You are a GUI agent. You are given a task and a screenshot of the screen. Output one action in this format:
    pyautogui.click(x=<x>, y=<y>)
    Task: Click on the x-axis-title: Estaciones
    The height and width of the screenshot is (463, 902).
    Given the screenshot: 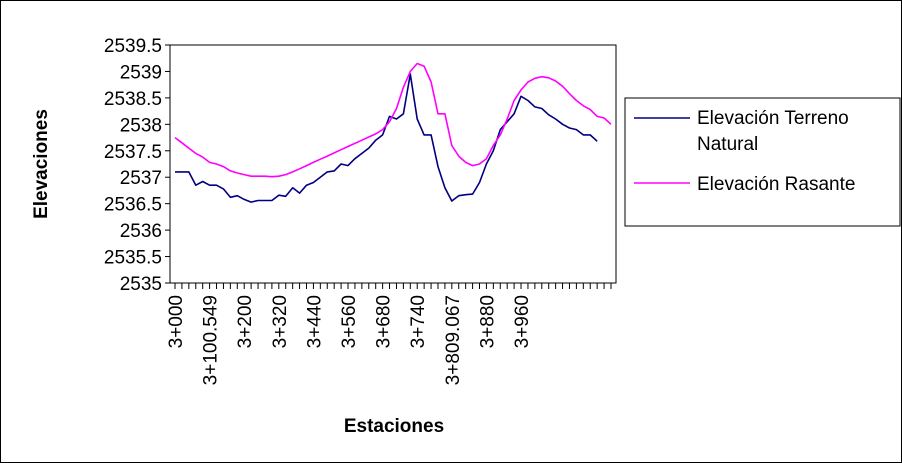 What is the action you would take?
    pyautogui.click(x=394, y=426)
    